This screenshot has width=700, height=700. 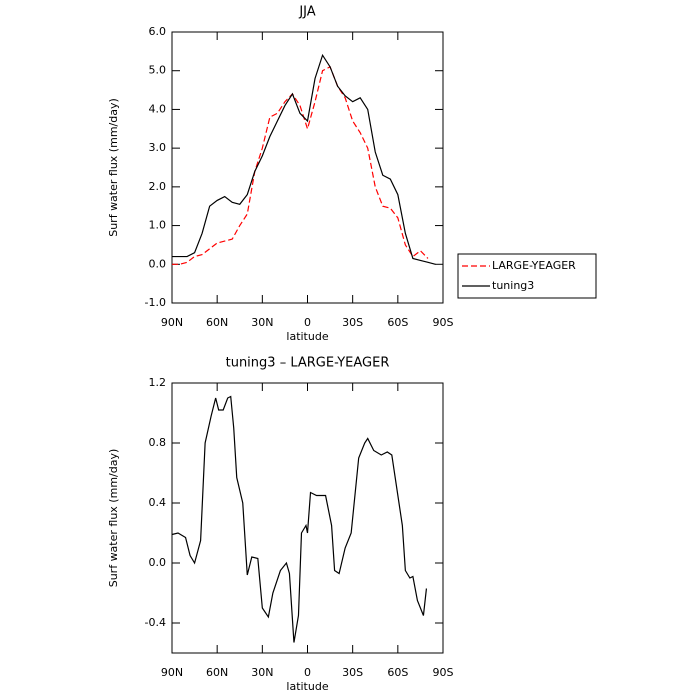 I want to click on y-tick-label: -0.4, so click(x=155, y=622).